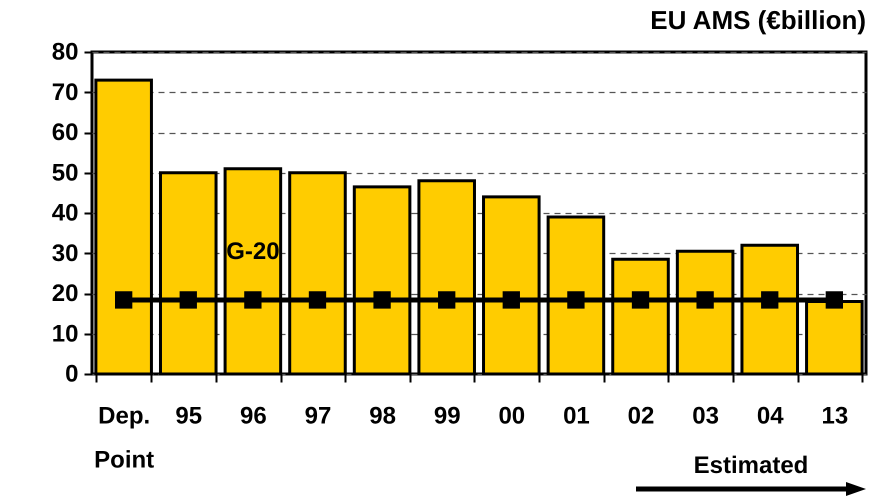 Image resolution: width=872 pixels, height=498 pixels. I want to click on y-tick-label: 80, so click(65, 52).